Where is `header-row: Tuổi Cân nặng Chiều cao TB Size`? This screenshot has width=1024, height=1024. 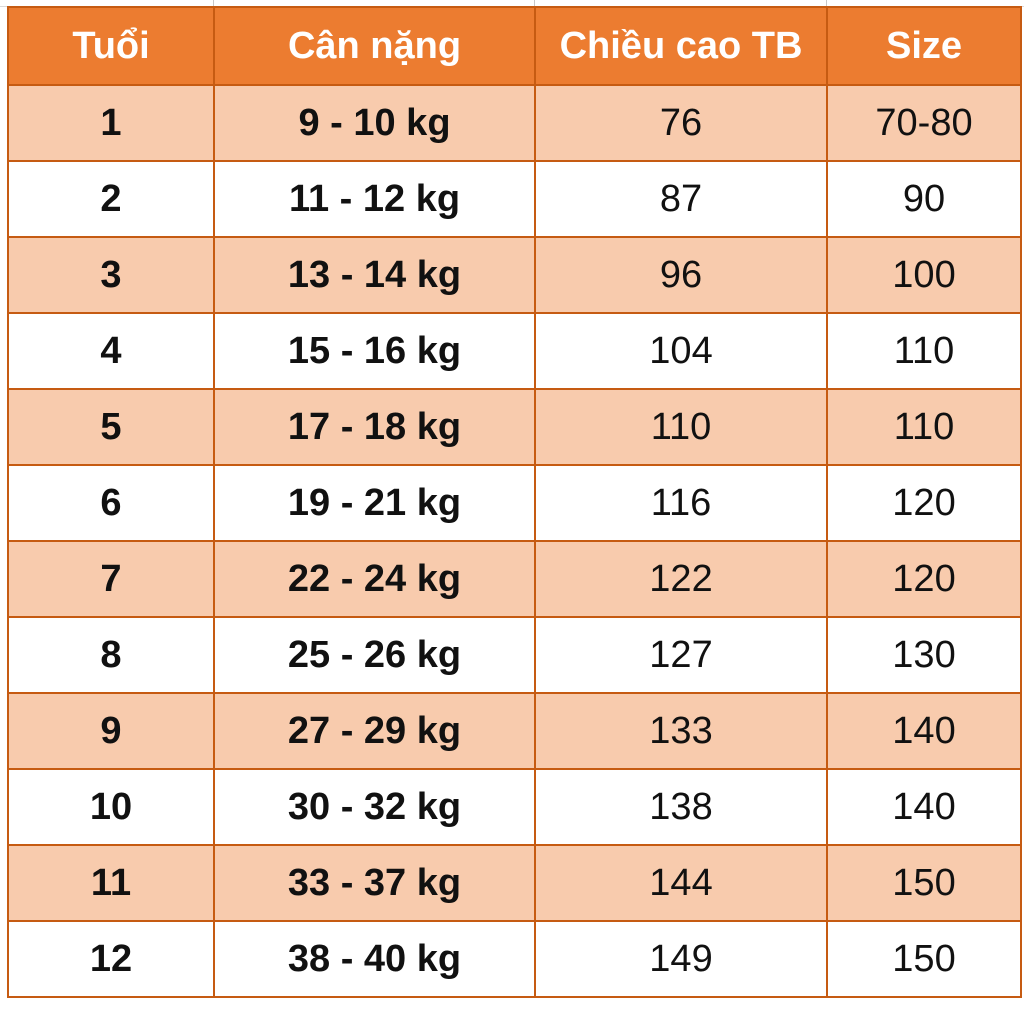 header-row: Tuổi Cân nặng Chiều cao TB Size is located at coordinates (514, 46).